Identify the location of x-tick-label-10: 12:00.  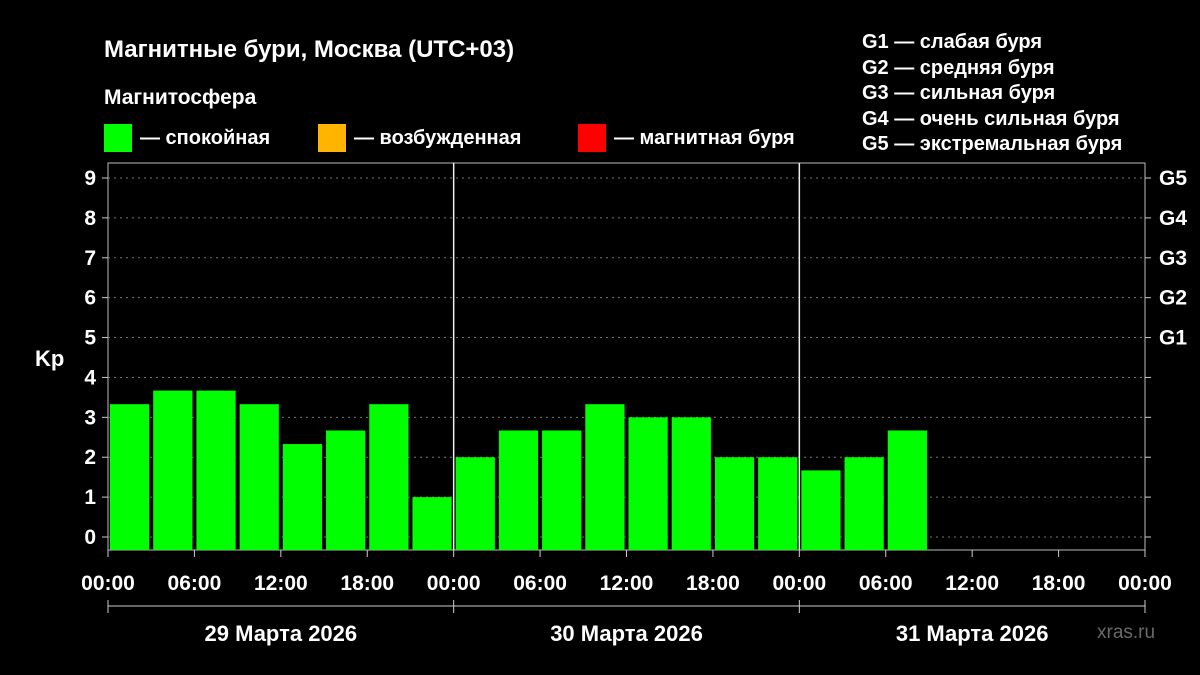
(972, 583).